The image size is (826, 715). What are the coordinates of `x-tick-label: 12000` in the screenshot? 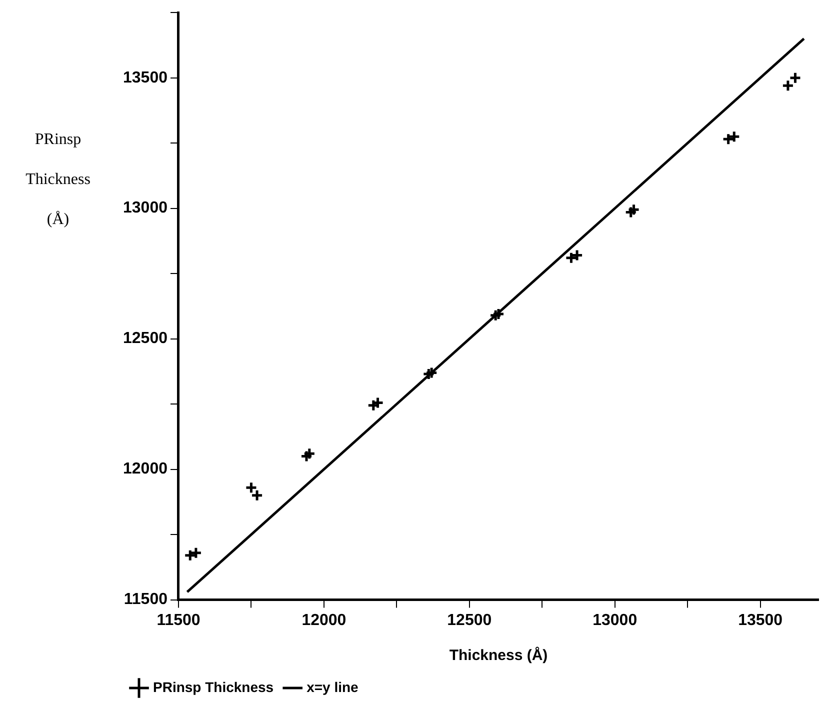 It's located at (324, 620).